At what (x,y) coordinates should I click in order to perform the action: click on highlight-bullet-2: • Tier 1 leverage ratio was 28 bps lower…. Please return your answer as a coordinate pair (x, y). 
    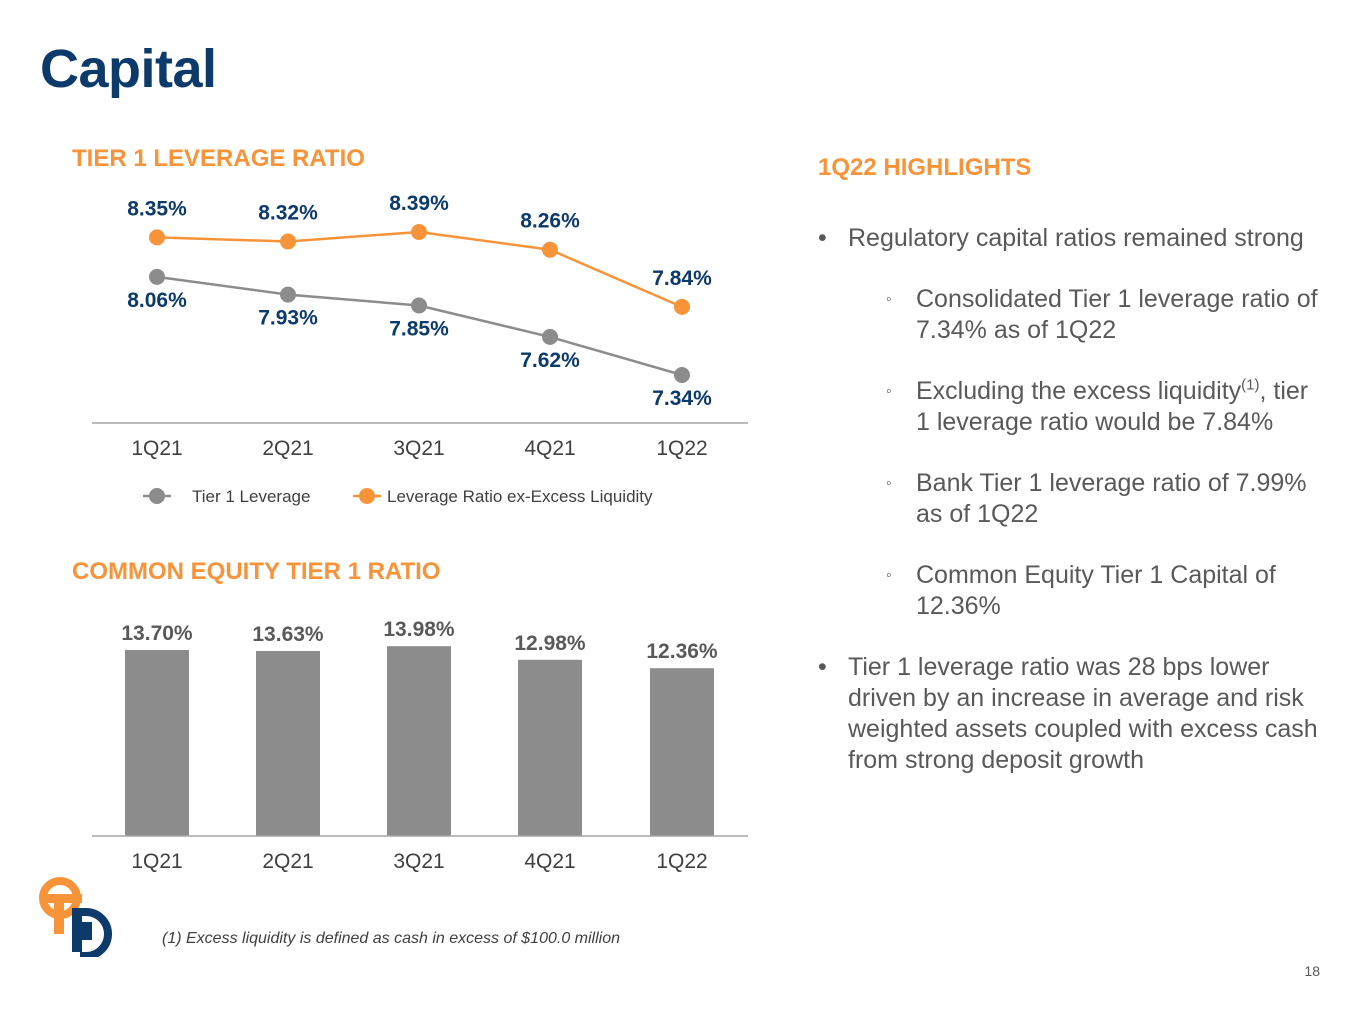
    Looking at the image, I should click on (1068, 714).